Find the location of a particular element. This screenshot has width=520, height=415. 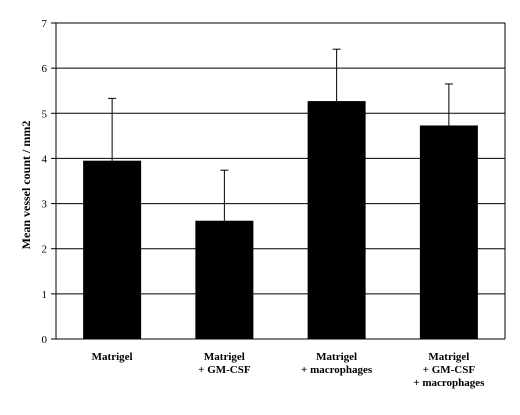

x-category-label: Matrigel is located at coordinates (112, 357).